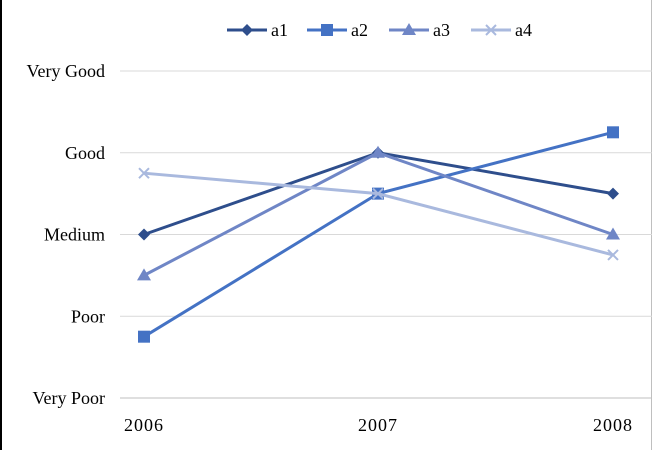  What do you see at coordinates (88, 316) in the screenshot?
I see `y-tick-label: Poor` at bounding box center [88, 316].